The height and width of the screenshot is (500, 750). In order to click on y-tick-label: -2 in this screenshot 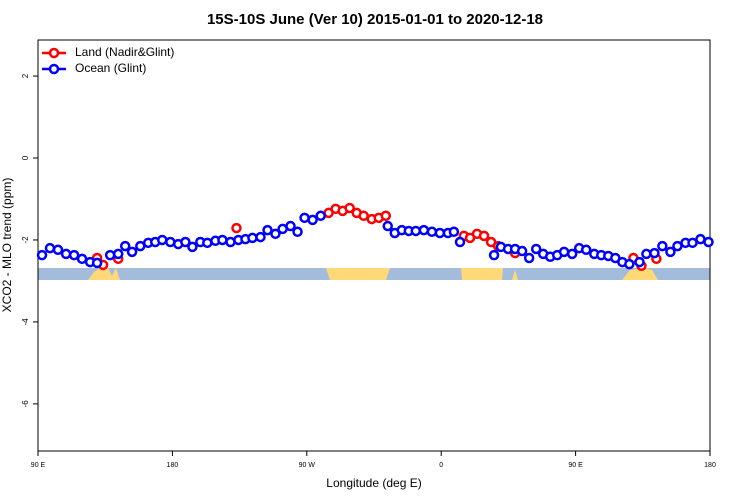, I will do `click(25, 240)`.